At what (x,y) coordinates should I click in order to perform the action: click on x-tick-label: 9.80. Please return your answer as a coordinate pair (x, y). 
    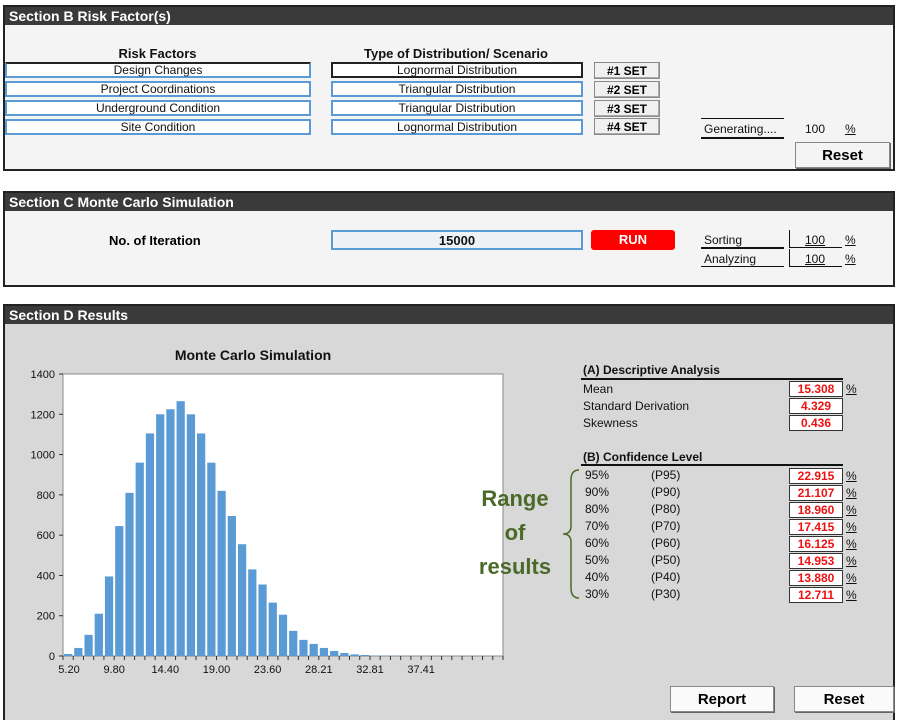
    Looking at the image, I should click on (113, 670).